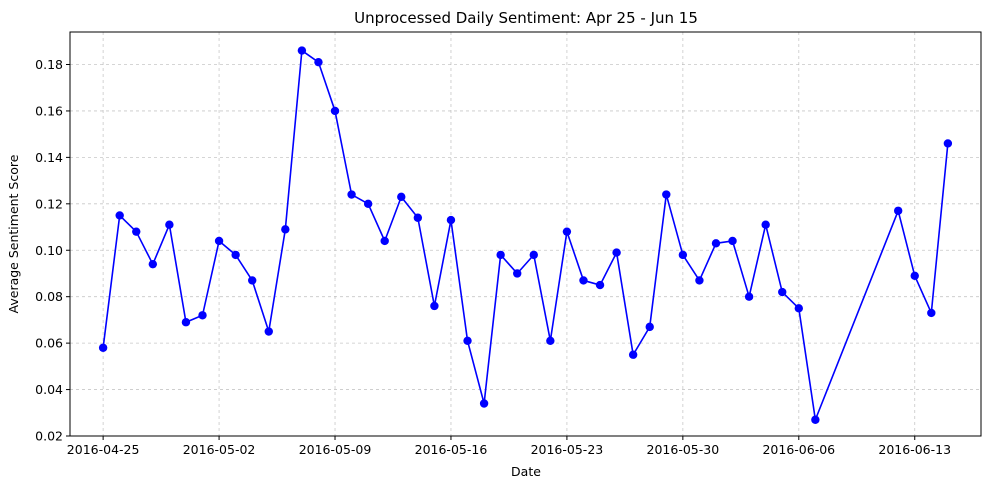 The image size is (990, 490). Describe the element at coordinates (49, 64) in the screenshot. I see `y-tick-label: 0.18` at that location.